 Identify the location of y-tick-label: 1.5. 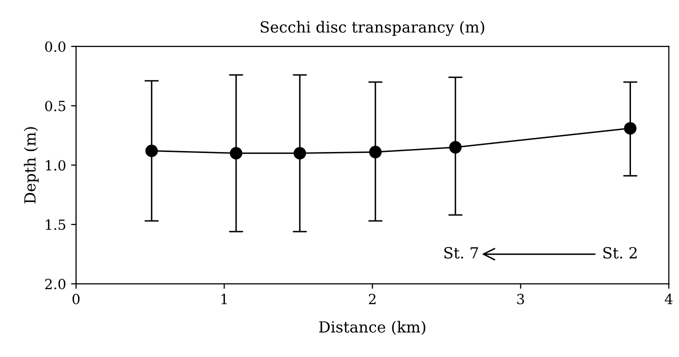
(56, 224).